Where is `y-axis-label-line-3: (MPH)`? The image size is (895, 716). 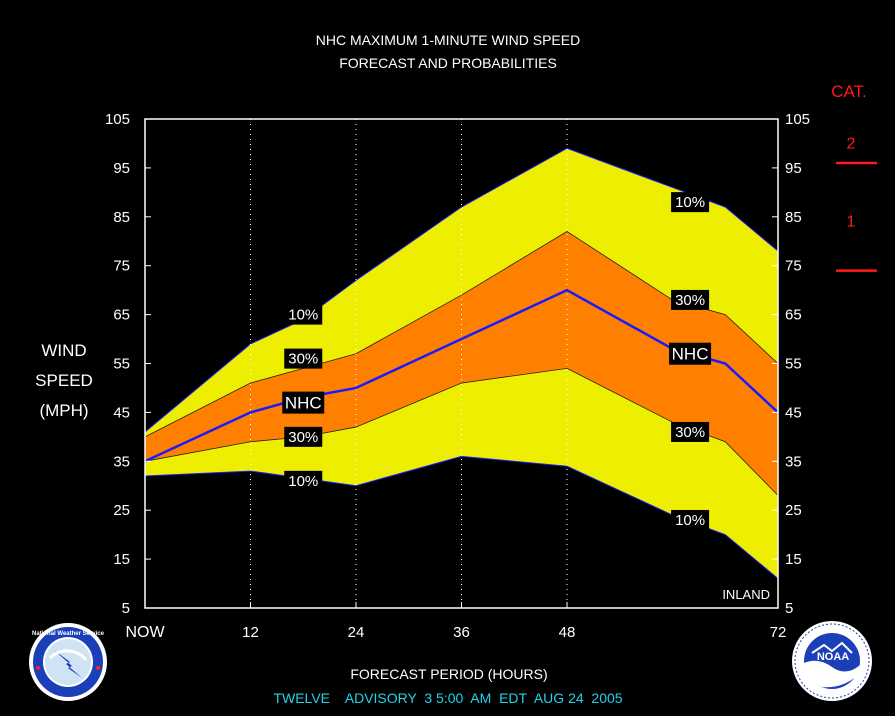
y-axis-label-line-3: (MPH) is located at coordinates (63, 410).